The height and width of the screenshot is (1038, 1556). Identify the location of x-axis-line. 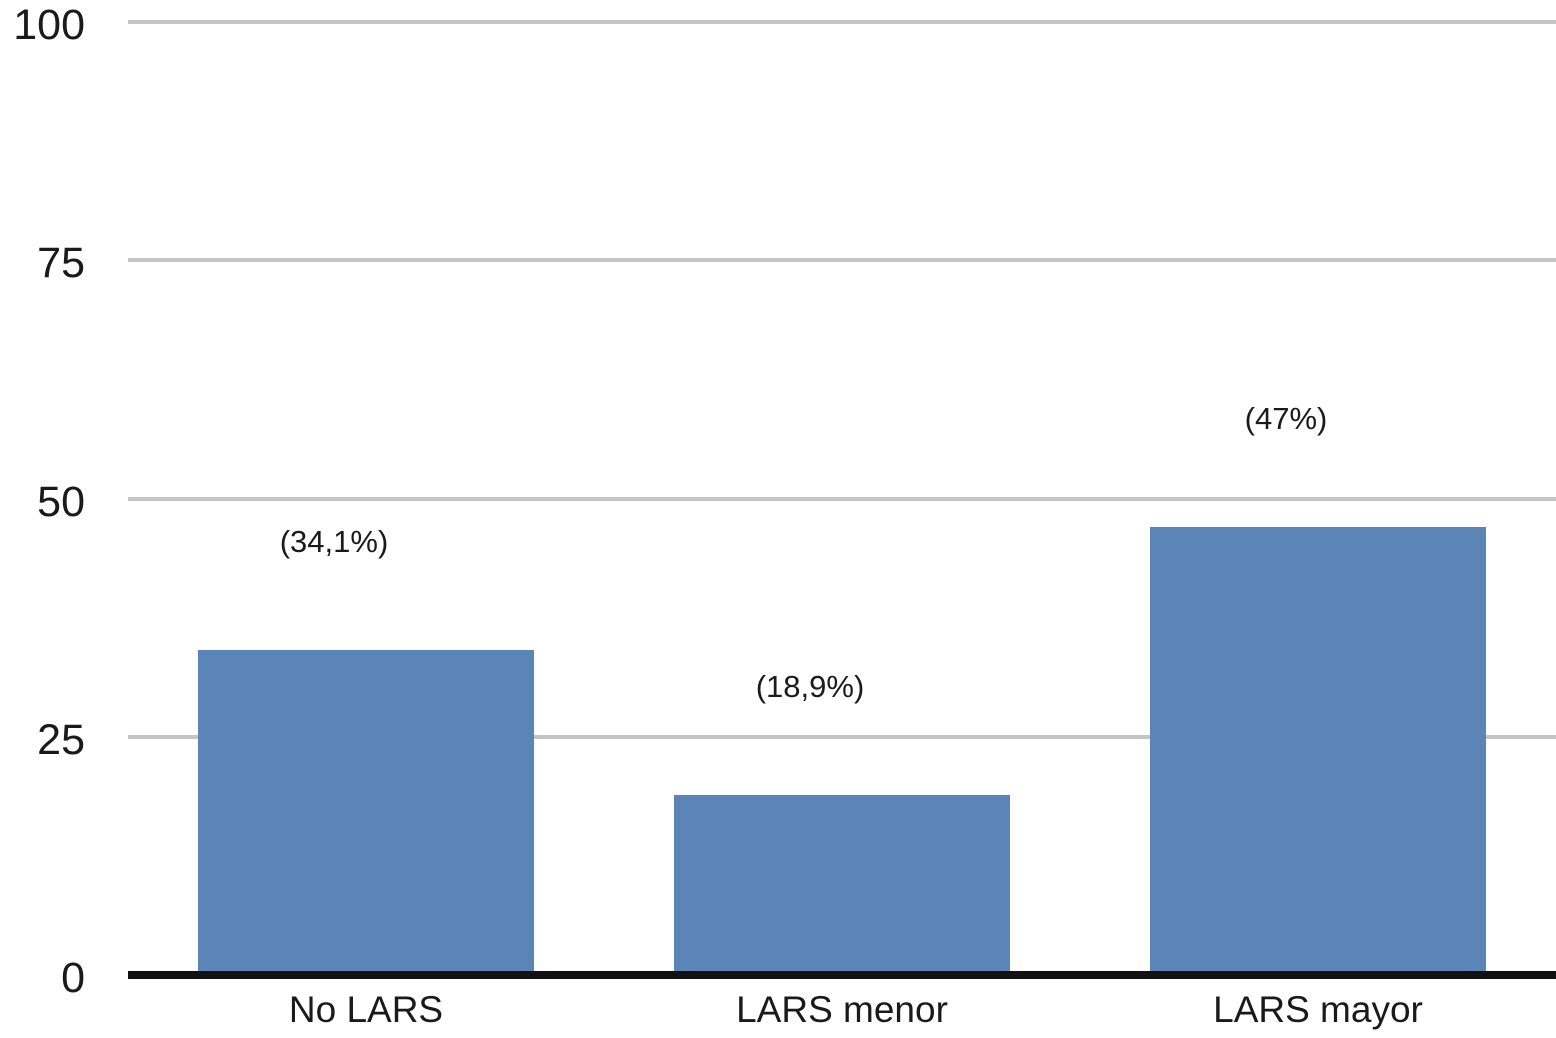
(842, 975).